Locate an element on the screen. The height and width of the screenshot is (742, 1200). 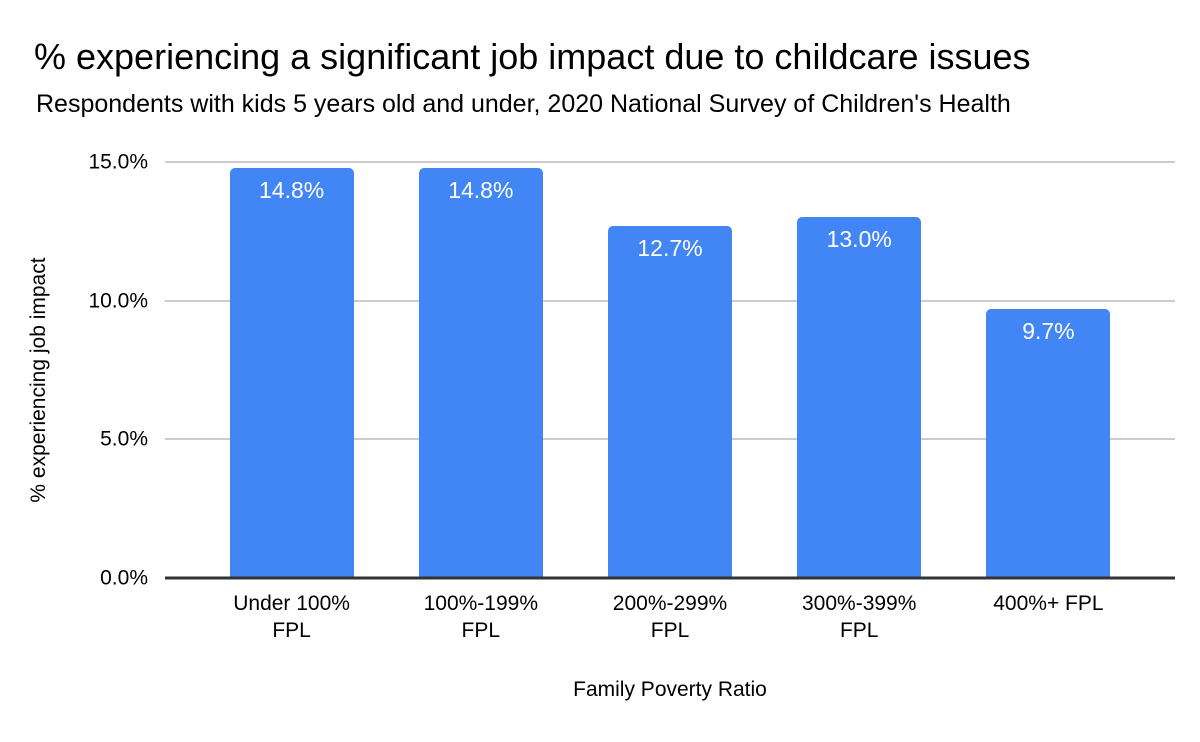
bar-slot: 9.7% is located at coordinates (1048, 370).